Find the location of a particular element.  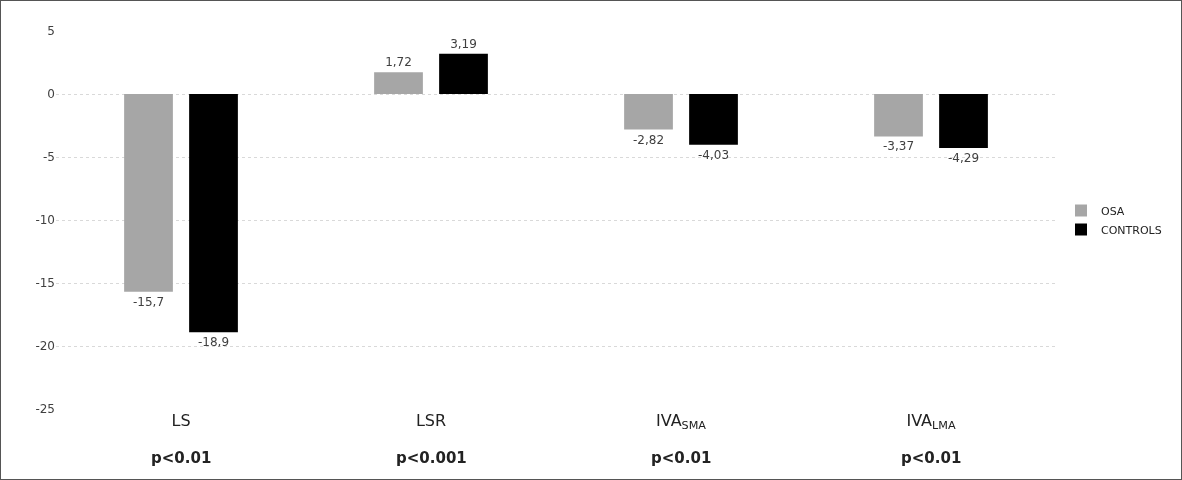

data-label: 3,19 is located at coordinates (463, 43).